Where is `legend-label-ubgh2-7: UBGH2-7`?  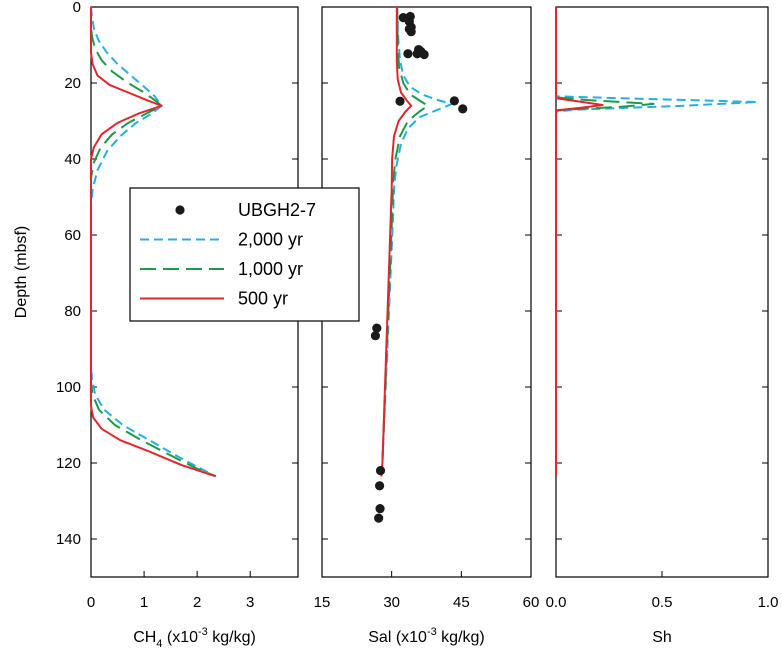 legend-label-ubgh2-7: UBGH2-7 is located at coordinates (277, 210).